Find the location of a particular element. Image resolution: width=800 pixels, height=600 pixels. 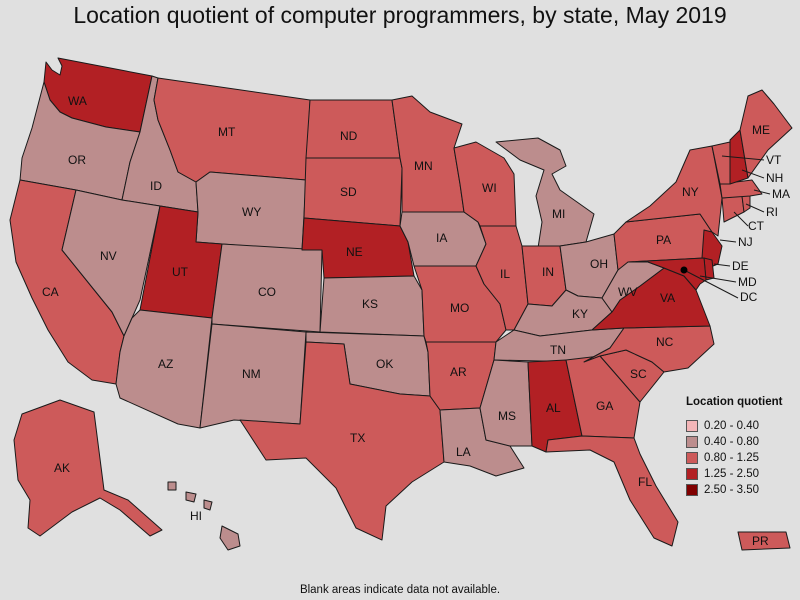

label-NH: NH is located at coordinates (774, 178).